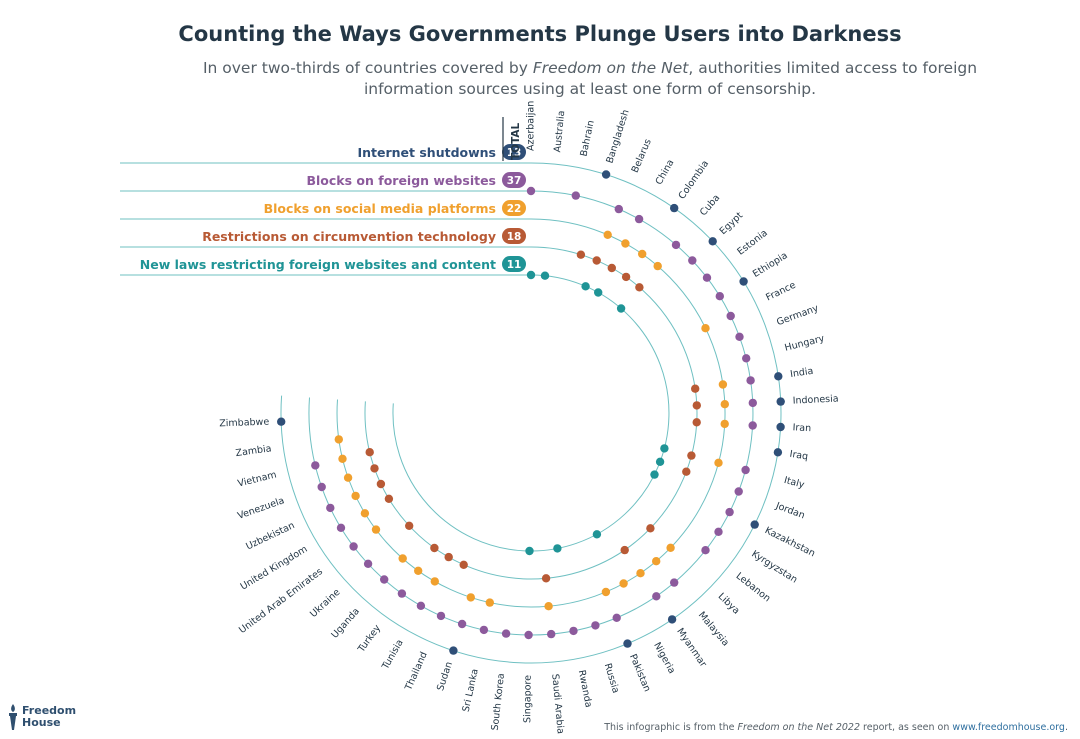 Image resolution: width=1080 pixels, height=739 pixels. What do you see at coordinates (670, 727) in the screenshot?
I see `footer-text: This infographic is from the` at bounding box center [670, 727].